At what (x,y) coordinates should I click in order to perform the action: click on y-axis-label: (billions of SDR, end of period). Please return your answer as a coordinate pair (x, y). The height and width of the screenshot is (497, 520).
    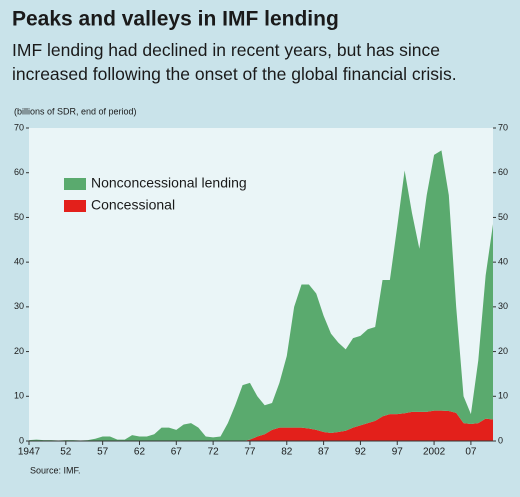
    Looking at the image, I should click on (75, 111).